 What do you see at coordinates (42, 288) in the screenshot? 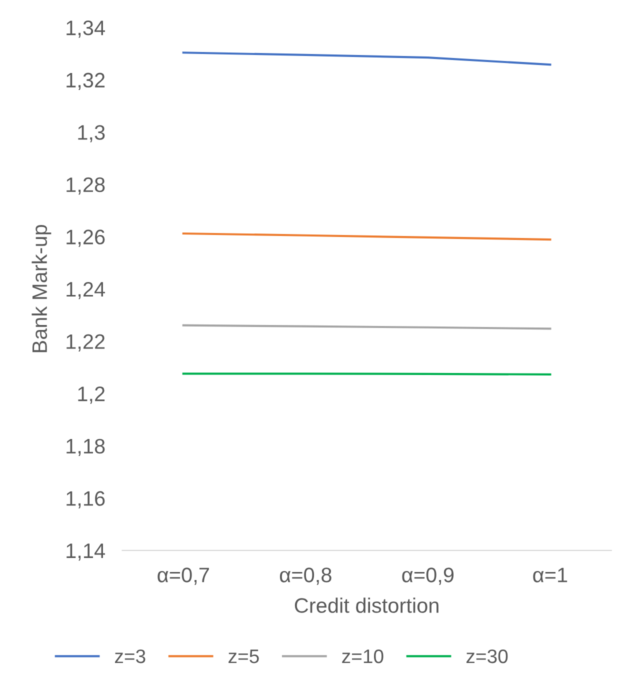
I see `y-axis-title: Bank Mark-up` at bounding box center [42, 288].